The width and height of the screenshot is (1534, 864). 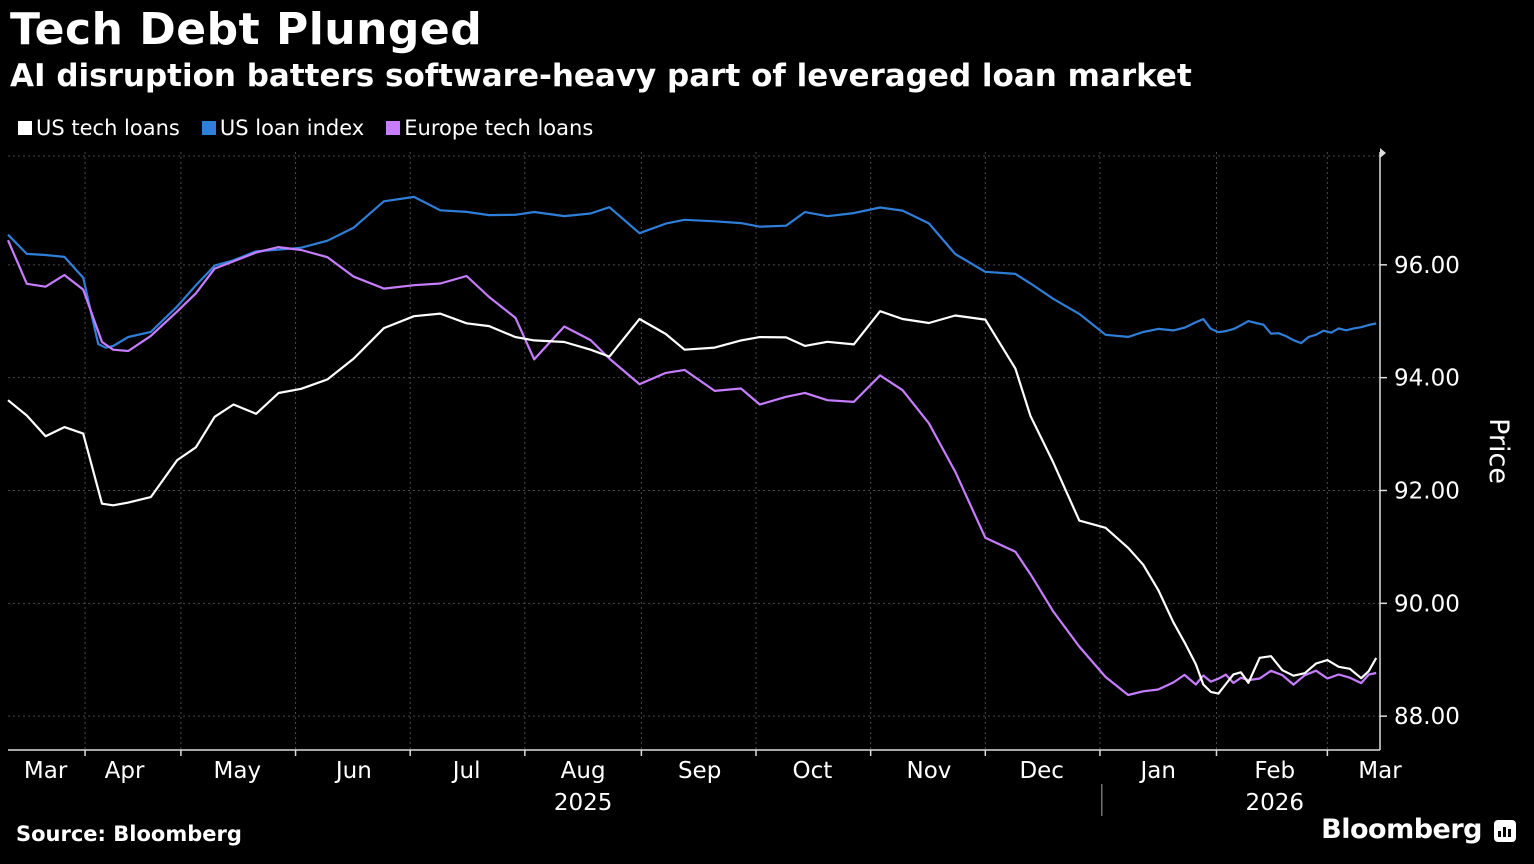 I want to click on year-label: 2025, so click(x=583, y=803).